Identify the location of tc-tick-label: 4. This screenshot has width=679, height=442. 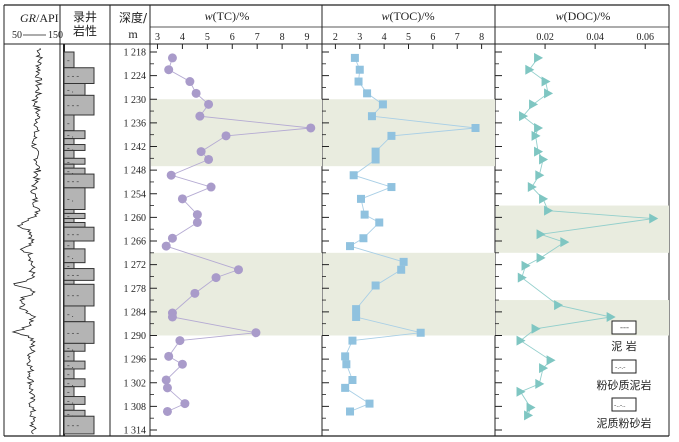
(182, 37).